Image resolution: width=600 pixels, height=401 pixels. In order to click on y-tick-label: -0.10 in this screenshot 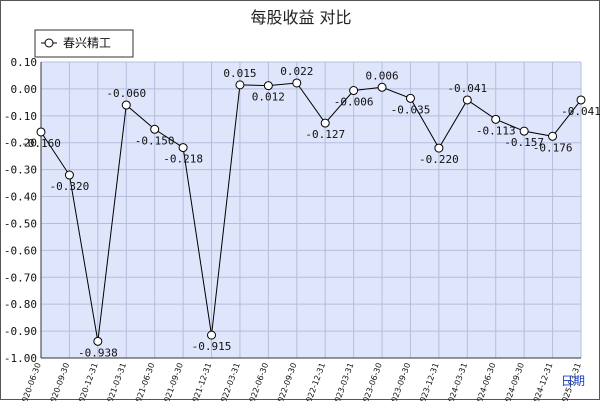, I will do `click(20, 116)`.